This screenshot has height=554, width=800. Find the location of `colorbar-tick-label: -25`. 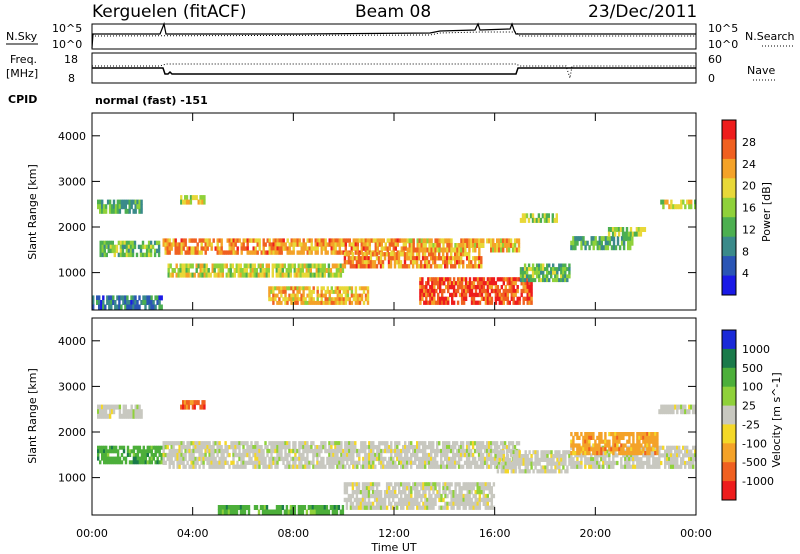

colorbar-tick-label: -25 is located at coordinates (751, 424).